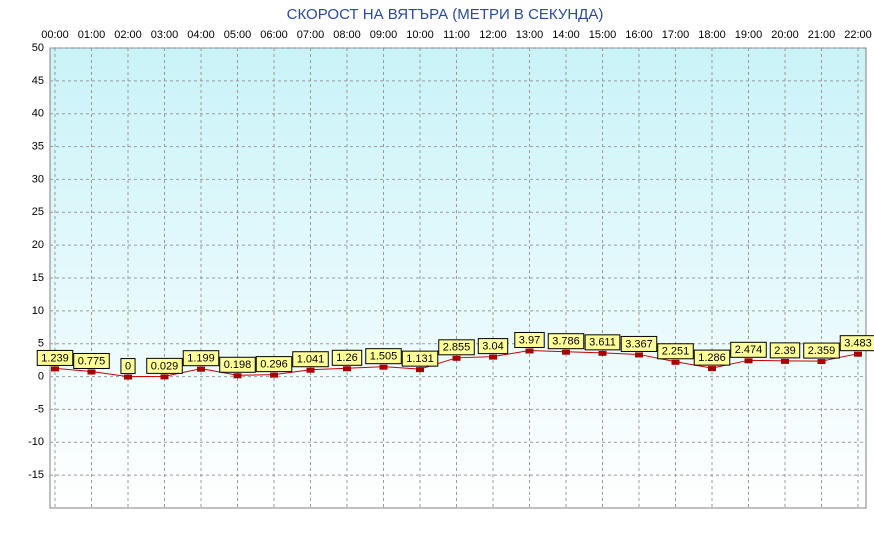 This screenshot has width=874, height=534. I want to click on data-label: 2.39, so click(785, 350).